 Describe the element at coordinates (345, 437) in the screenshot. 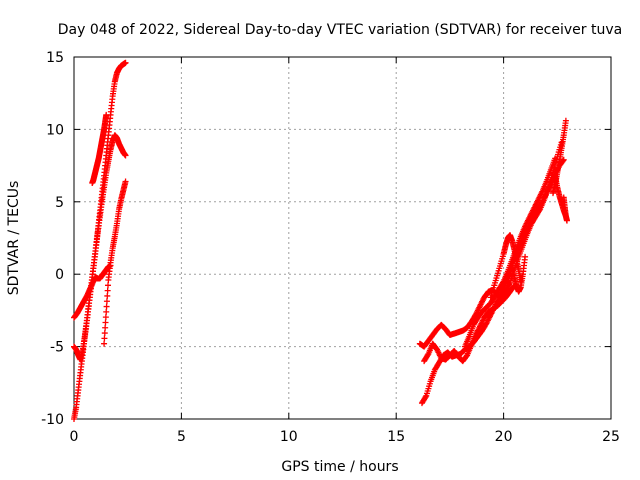

I see `x-tick-labels: 0 5 10 15 20 25` at that location.